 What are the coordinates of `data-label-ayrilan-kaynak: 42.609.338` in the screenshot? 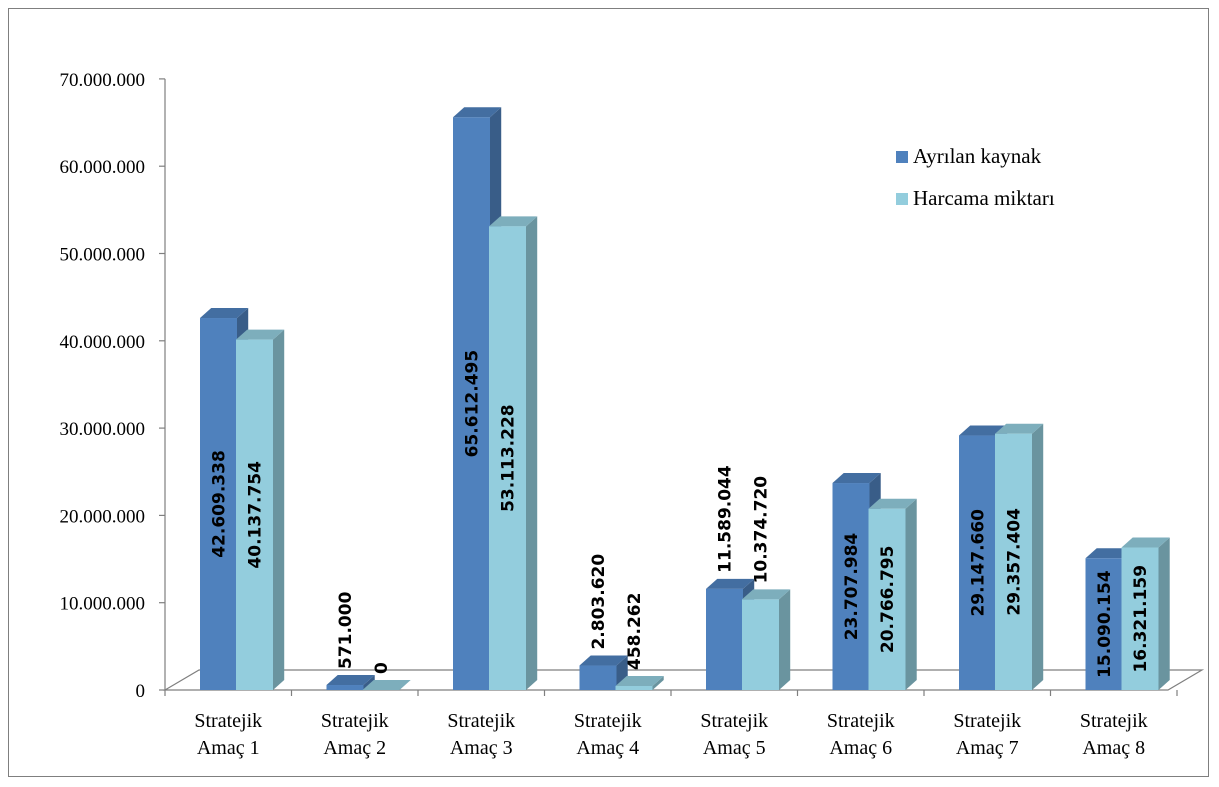 It's located at (220, 504).